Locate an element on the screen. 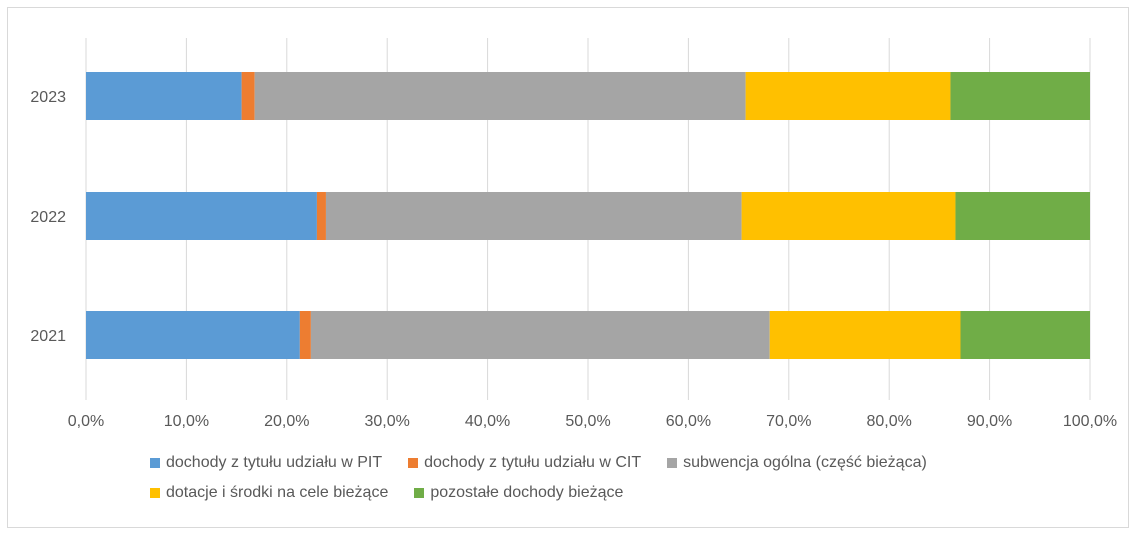 The height and width of the screenshot is (535, 1137). legend-label: dotacje i środki na cele bieżące is located at coordinates (277, 492).